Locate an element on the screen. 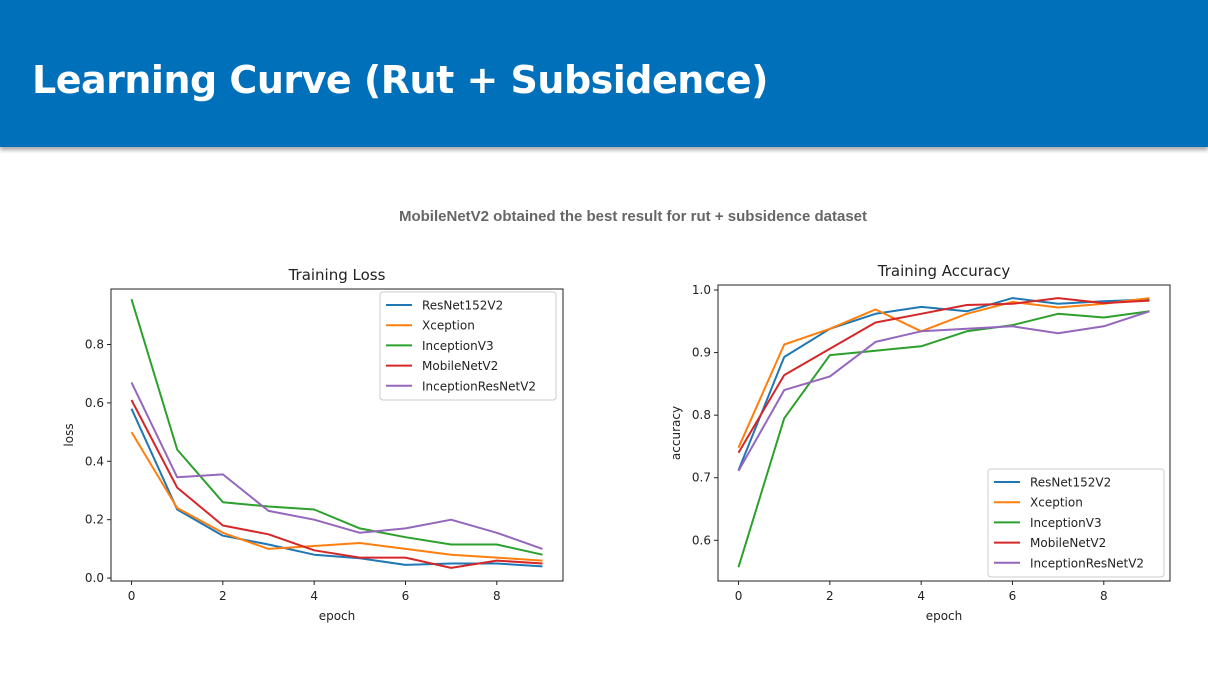  chart-title: Training Accuracy is located at coordinates (944, 271).